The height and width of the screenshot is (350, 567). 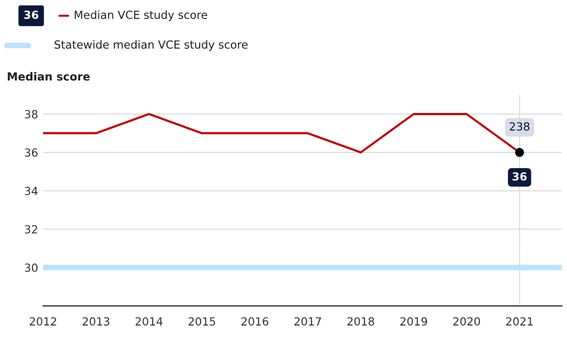 What do you see at coordinates (414, 321) in the screenshot?
I see `x-tick-label: 2019` at bounding box center [414, 321].